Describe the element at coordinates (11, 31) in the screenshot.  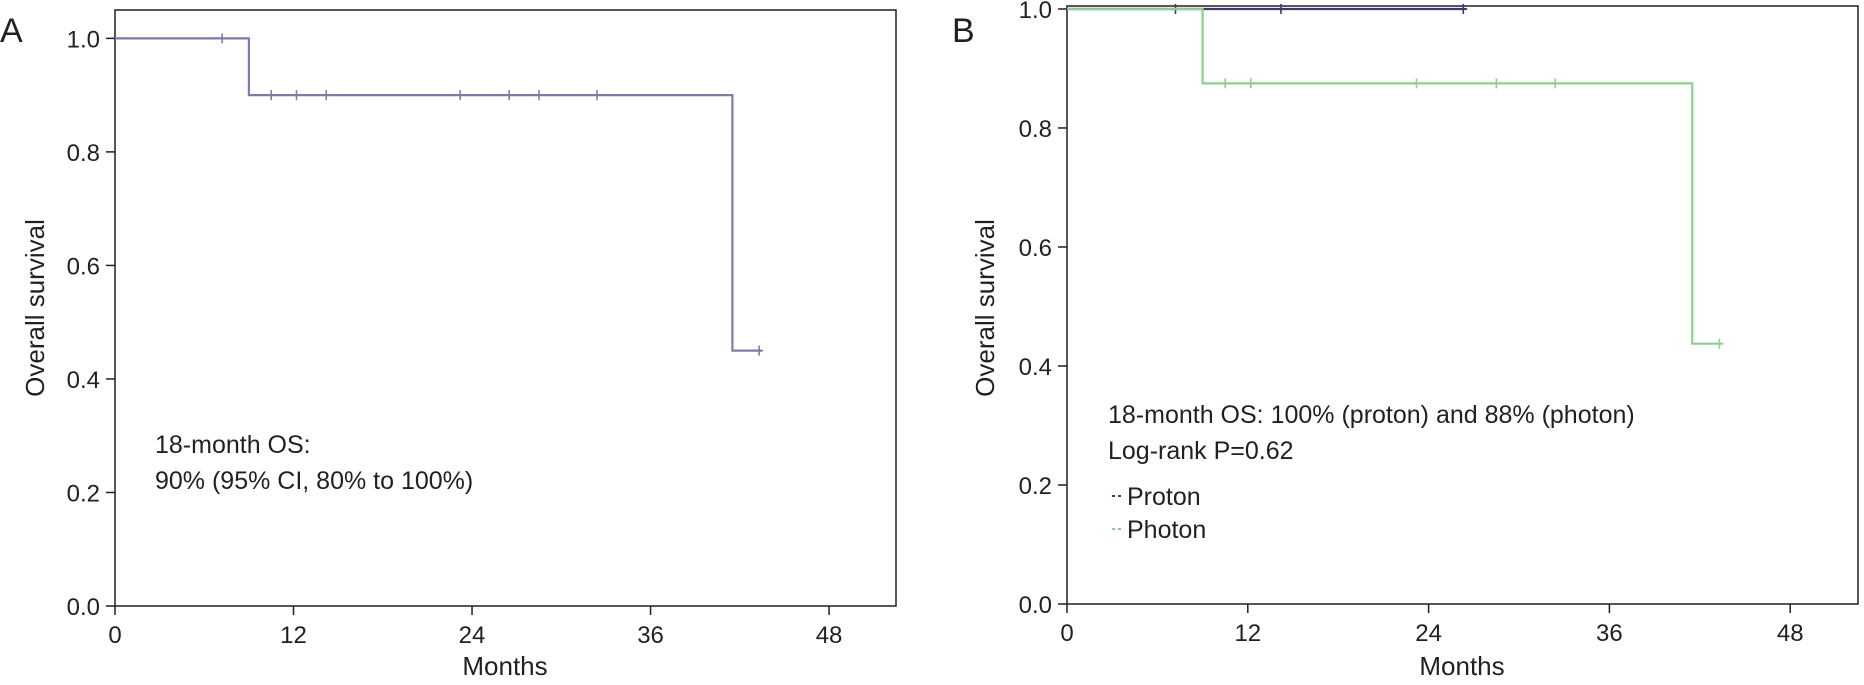
I see `panel-label-a: A` at that location.